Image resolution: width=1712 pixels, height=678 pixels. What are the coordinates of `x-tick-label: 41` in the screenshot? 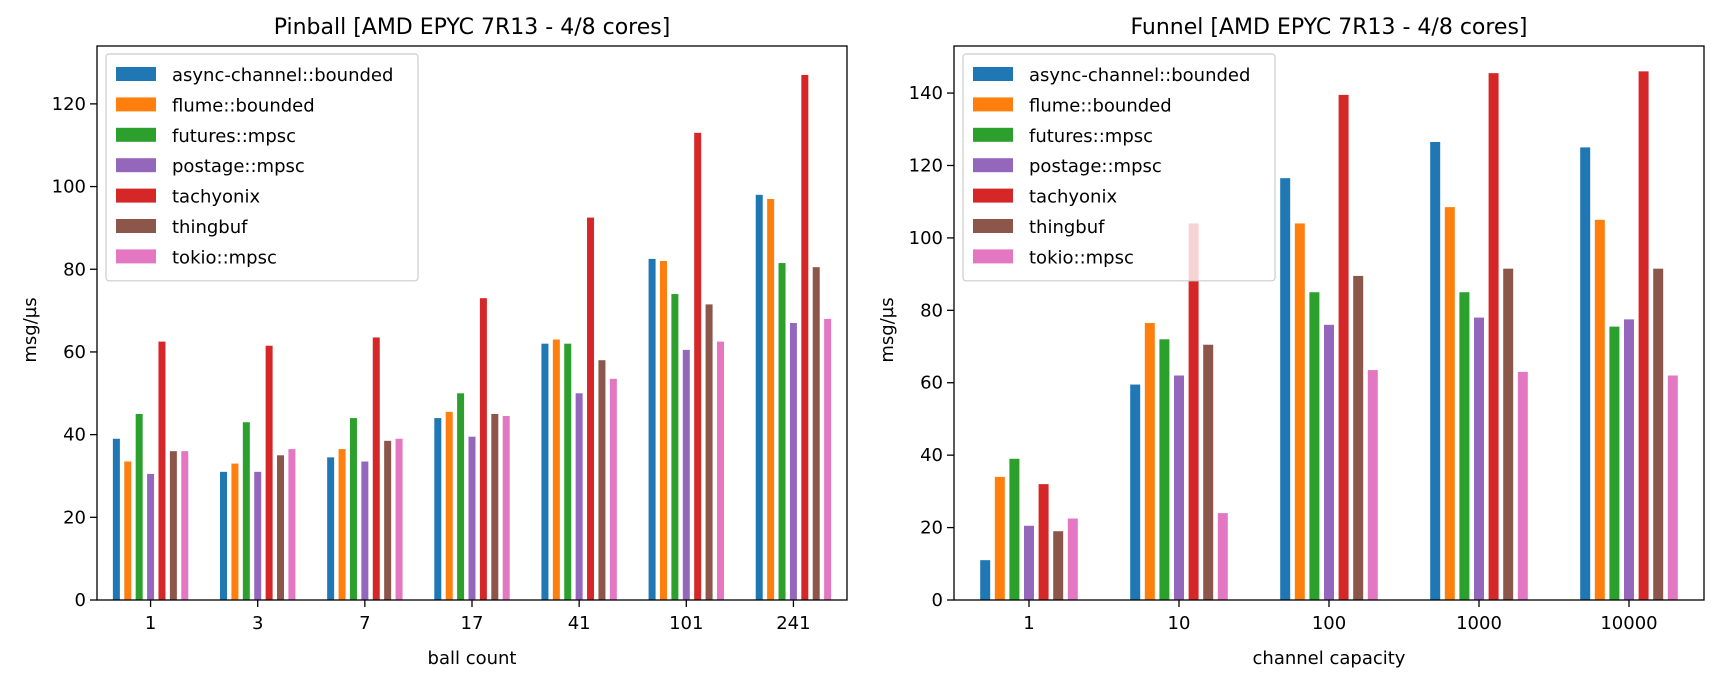 It's located at (579, 623).